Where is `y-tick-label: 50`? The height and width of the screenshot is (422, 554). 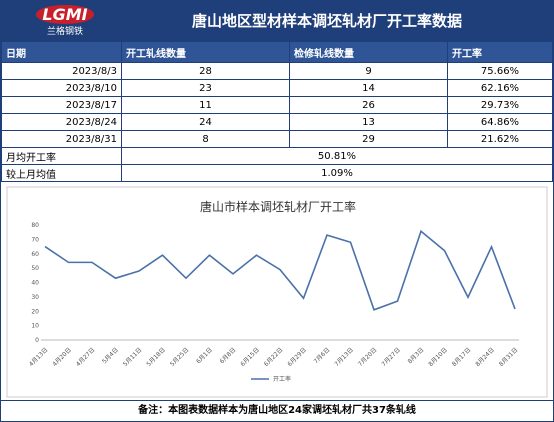
y-tick-label: 50 is located at coordinates (35, 268).